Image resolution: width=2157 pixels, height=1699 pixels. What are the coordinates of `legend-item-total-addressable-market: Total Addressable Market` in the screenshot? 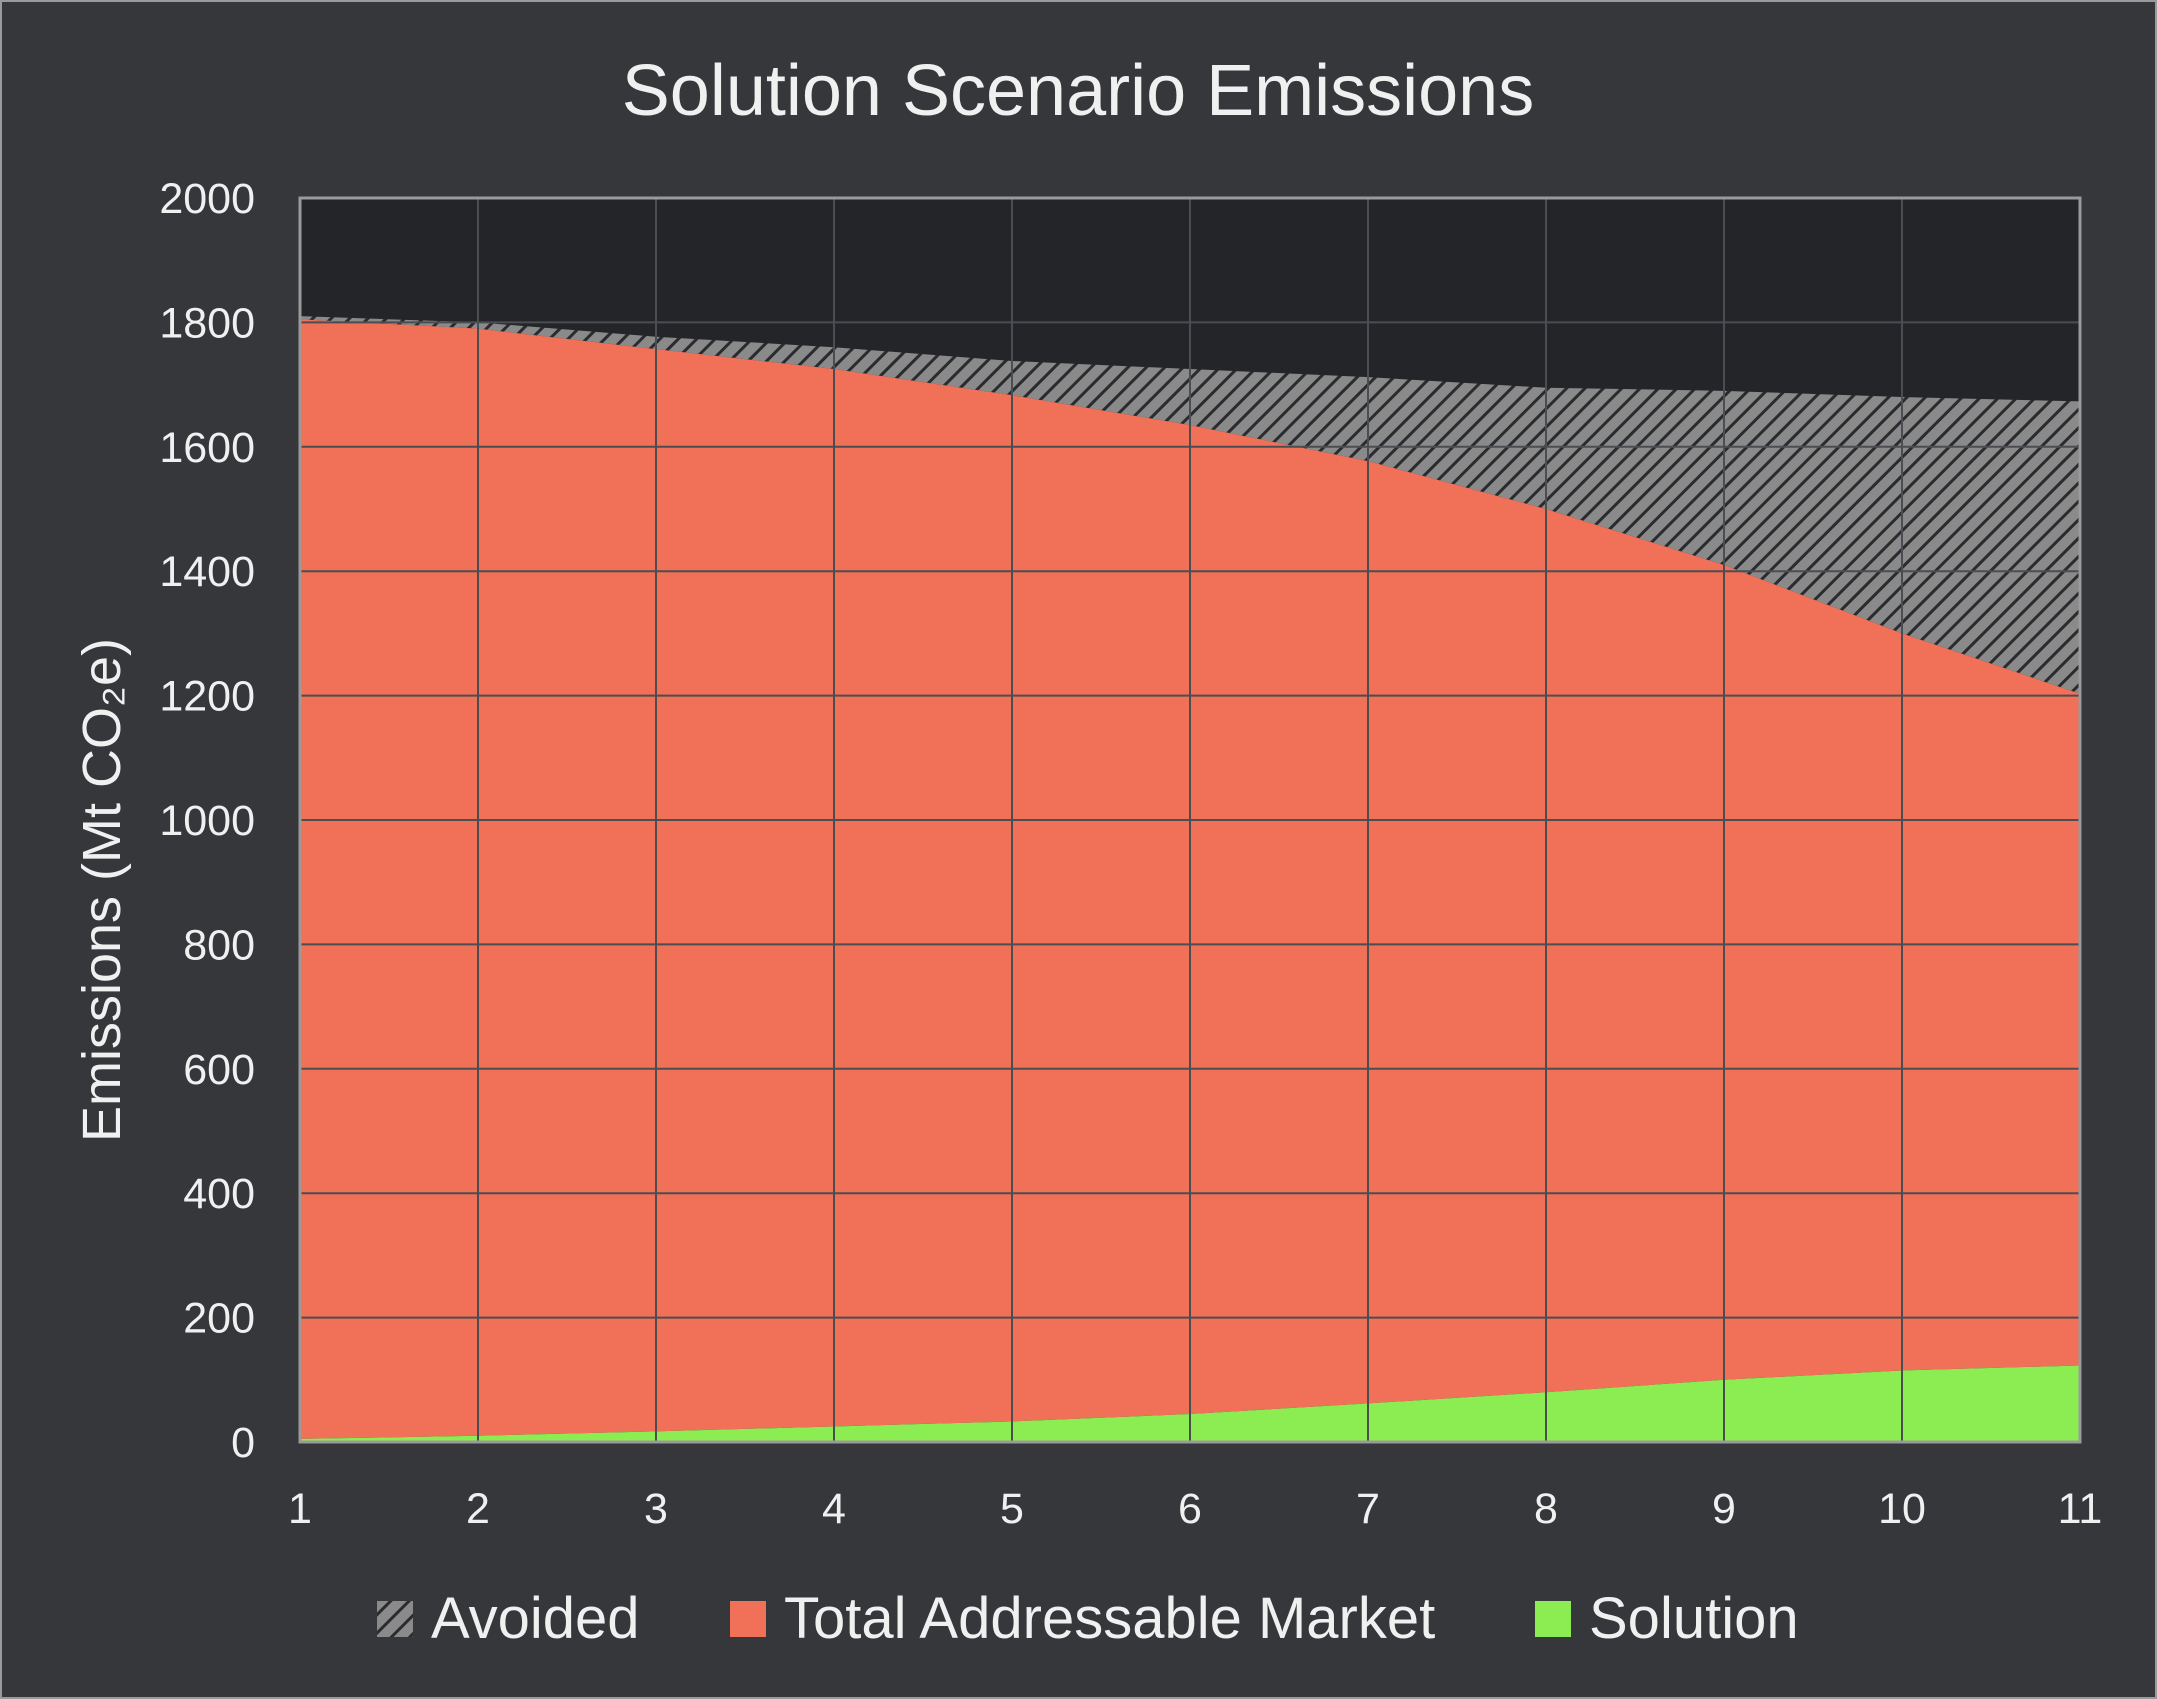 It's located at (1082, 1618).